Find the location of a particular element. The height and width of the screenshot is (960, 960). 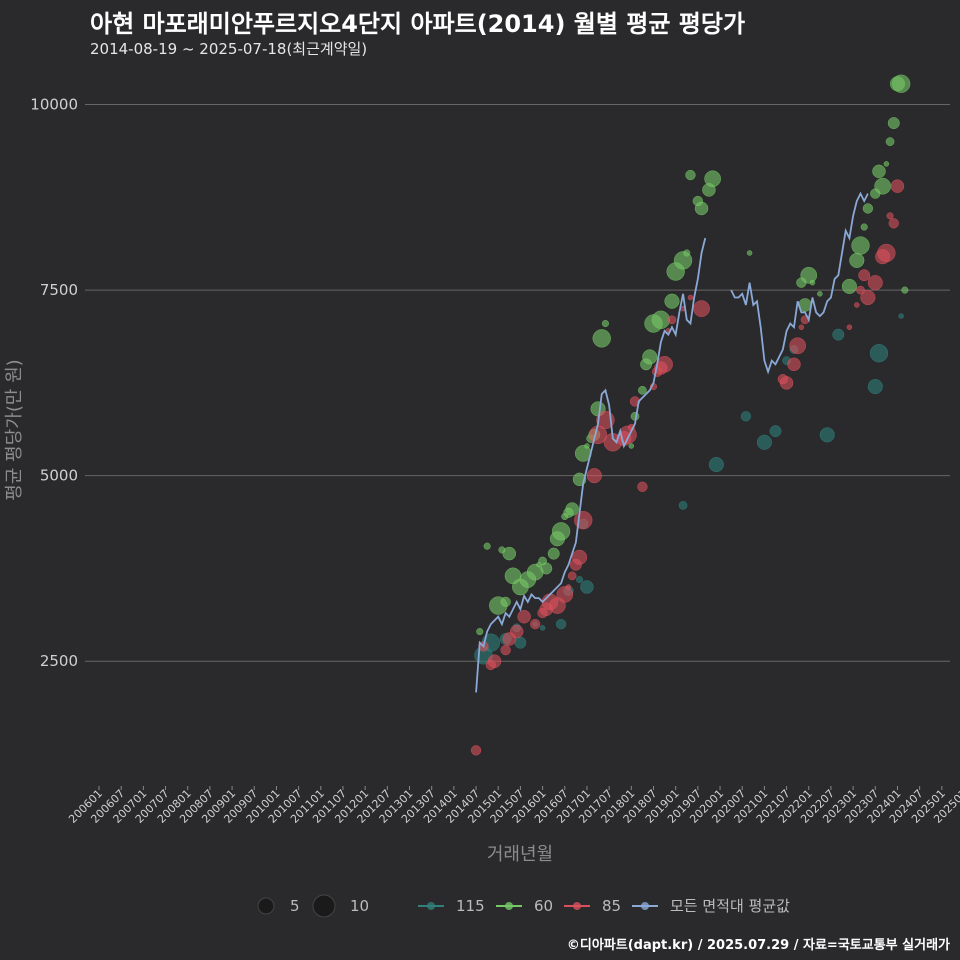

y-tick-label: 2500 is located at coordinates (59, 661).